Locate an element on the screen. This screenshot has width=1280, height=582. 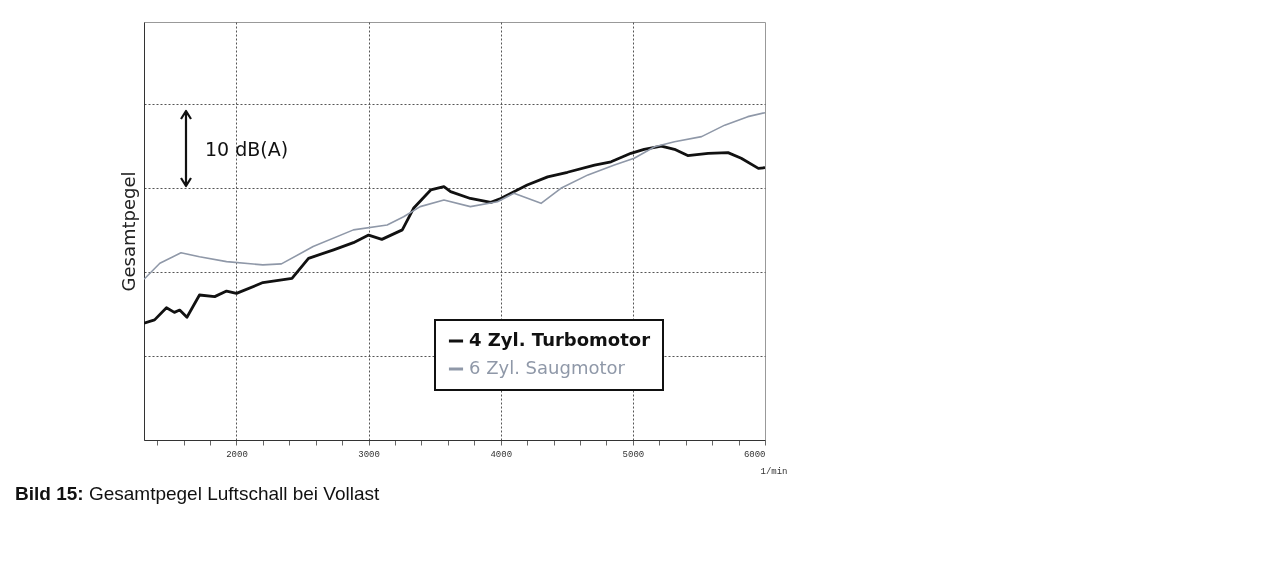
x-axis-title: 1/min is located at coordinates (774, 471).